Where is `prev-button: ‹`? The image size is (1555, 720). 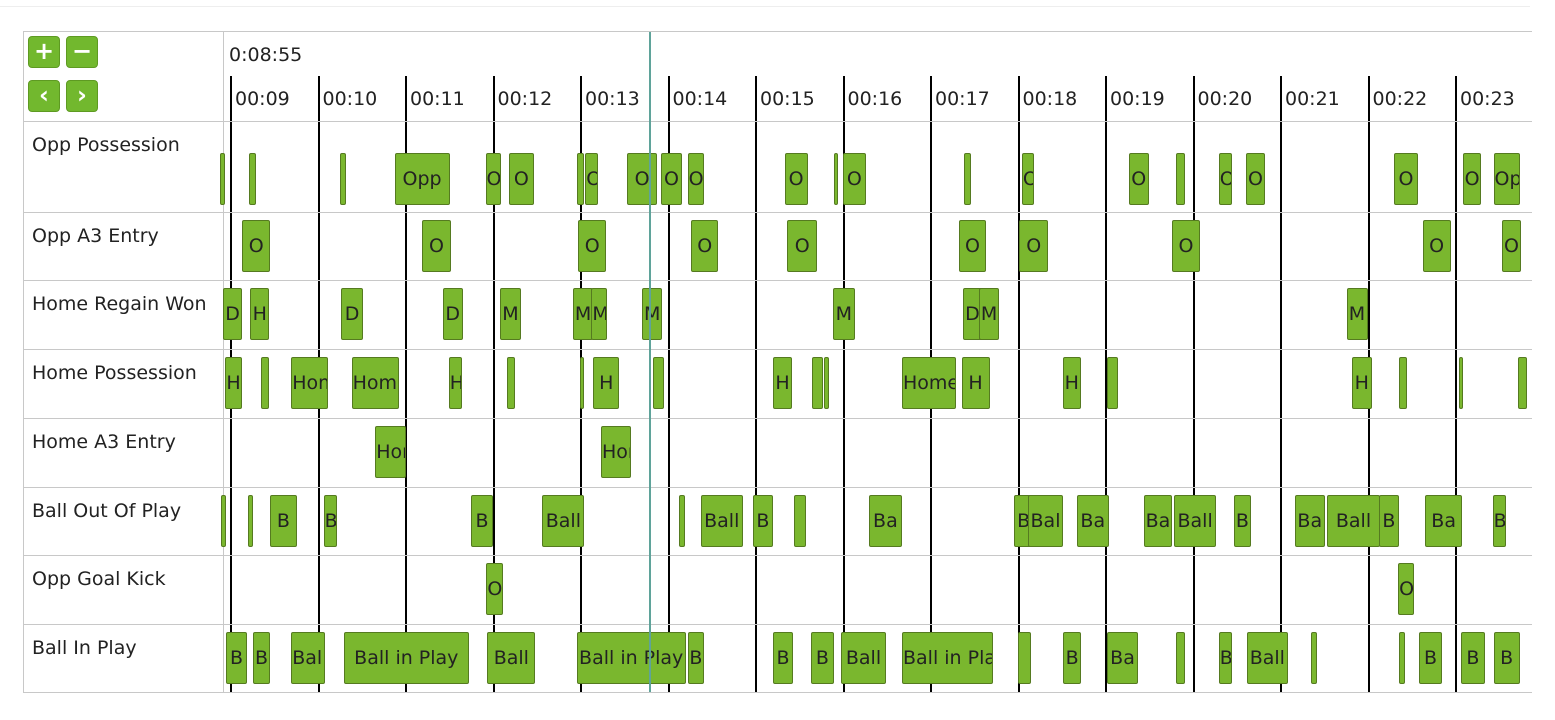
prev-button: ‹ is located at coordinates (44, 96).